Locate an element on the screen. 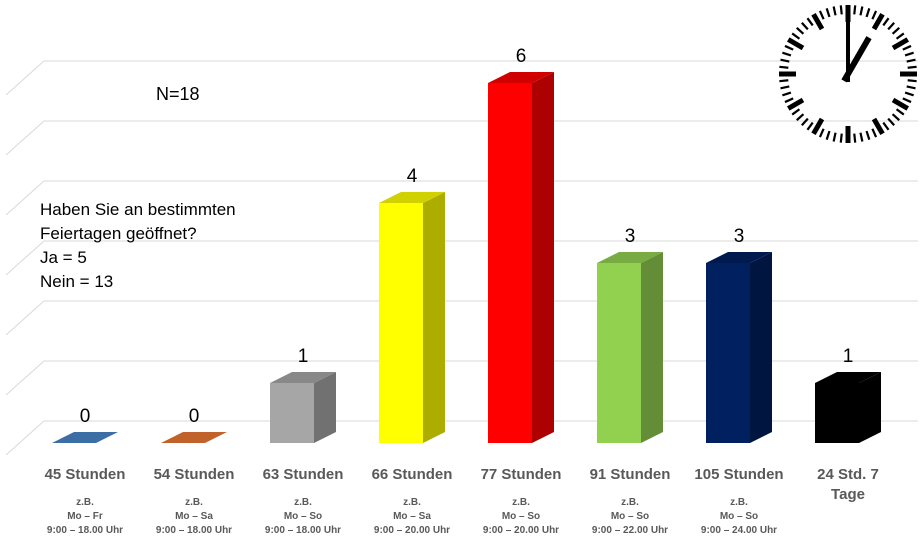  category-detail: z.B. Mo – Fr 9:00 – 18.00 Uhr is located at coordinates (85, 517).